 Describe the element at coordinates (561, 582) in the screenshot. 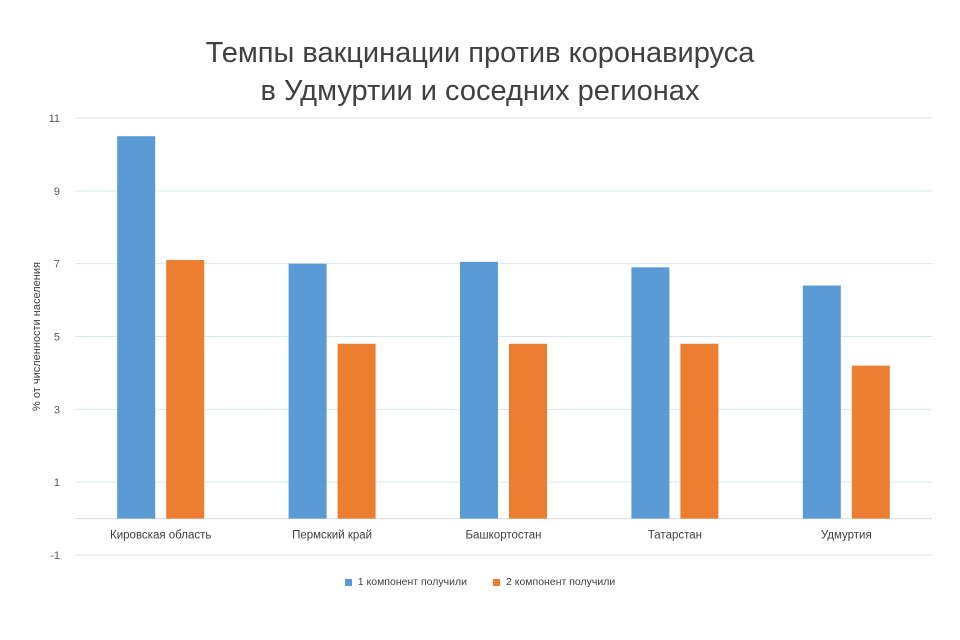

I see `legend-label-series-2: 2 компонент получили` at that location.